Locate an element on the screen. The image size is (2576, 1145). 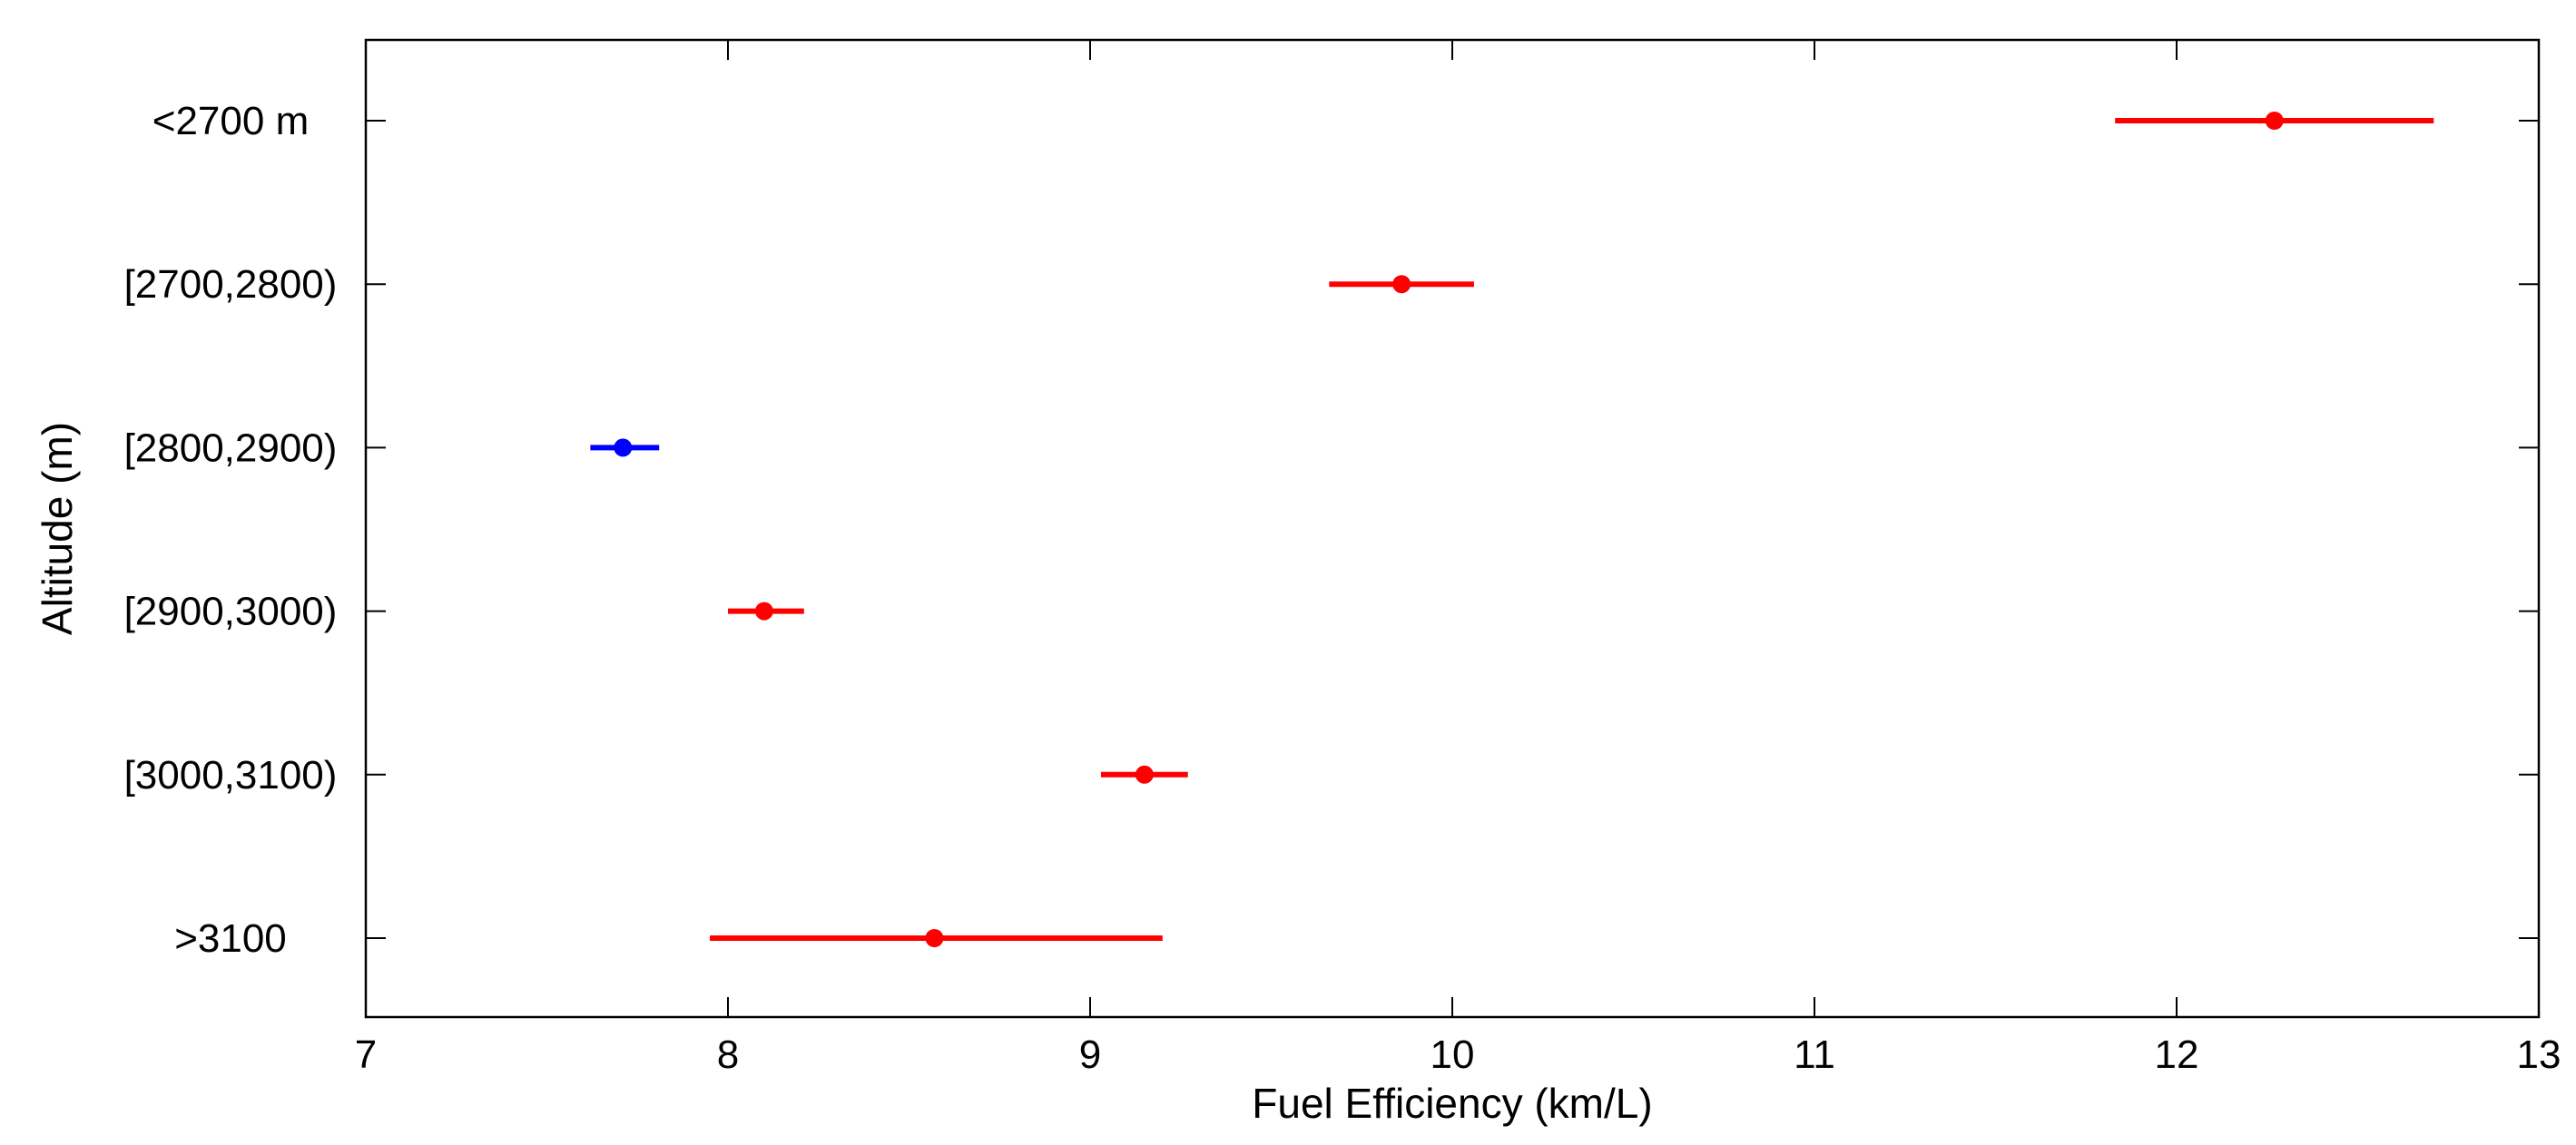
y-category-label: [2900,3000) is located at coordinates (231, 612).